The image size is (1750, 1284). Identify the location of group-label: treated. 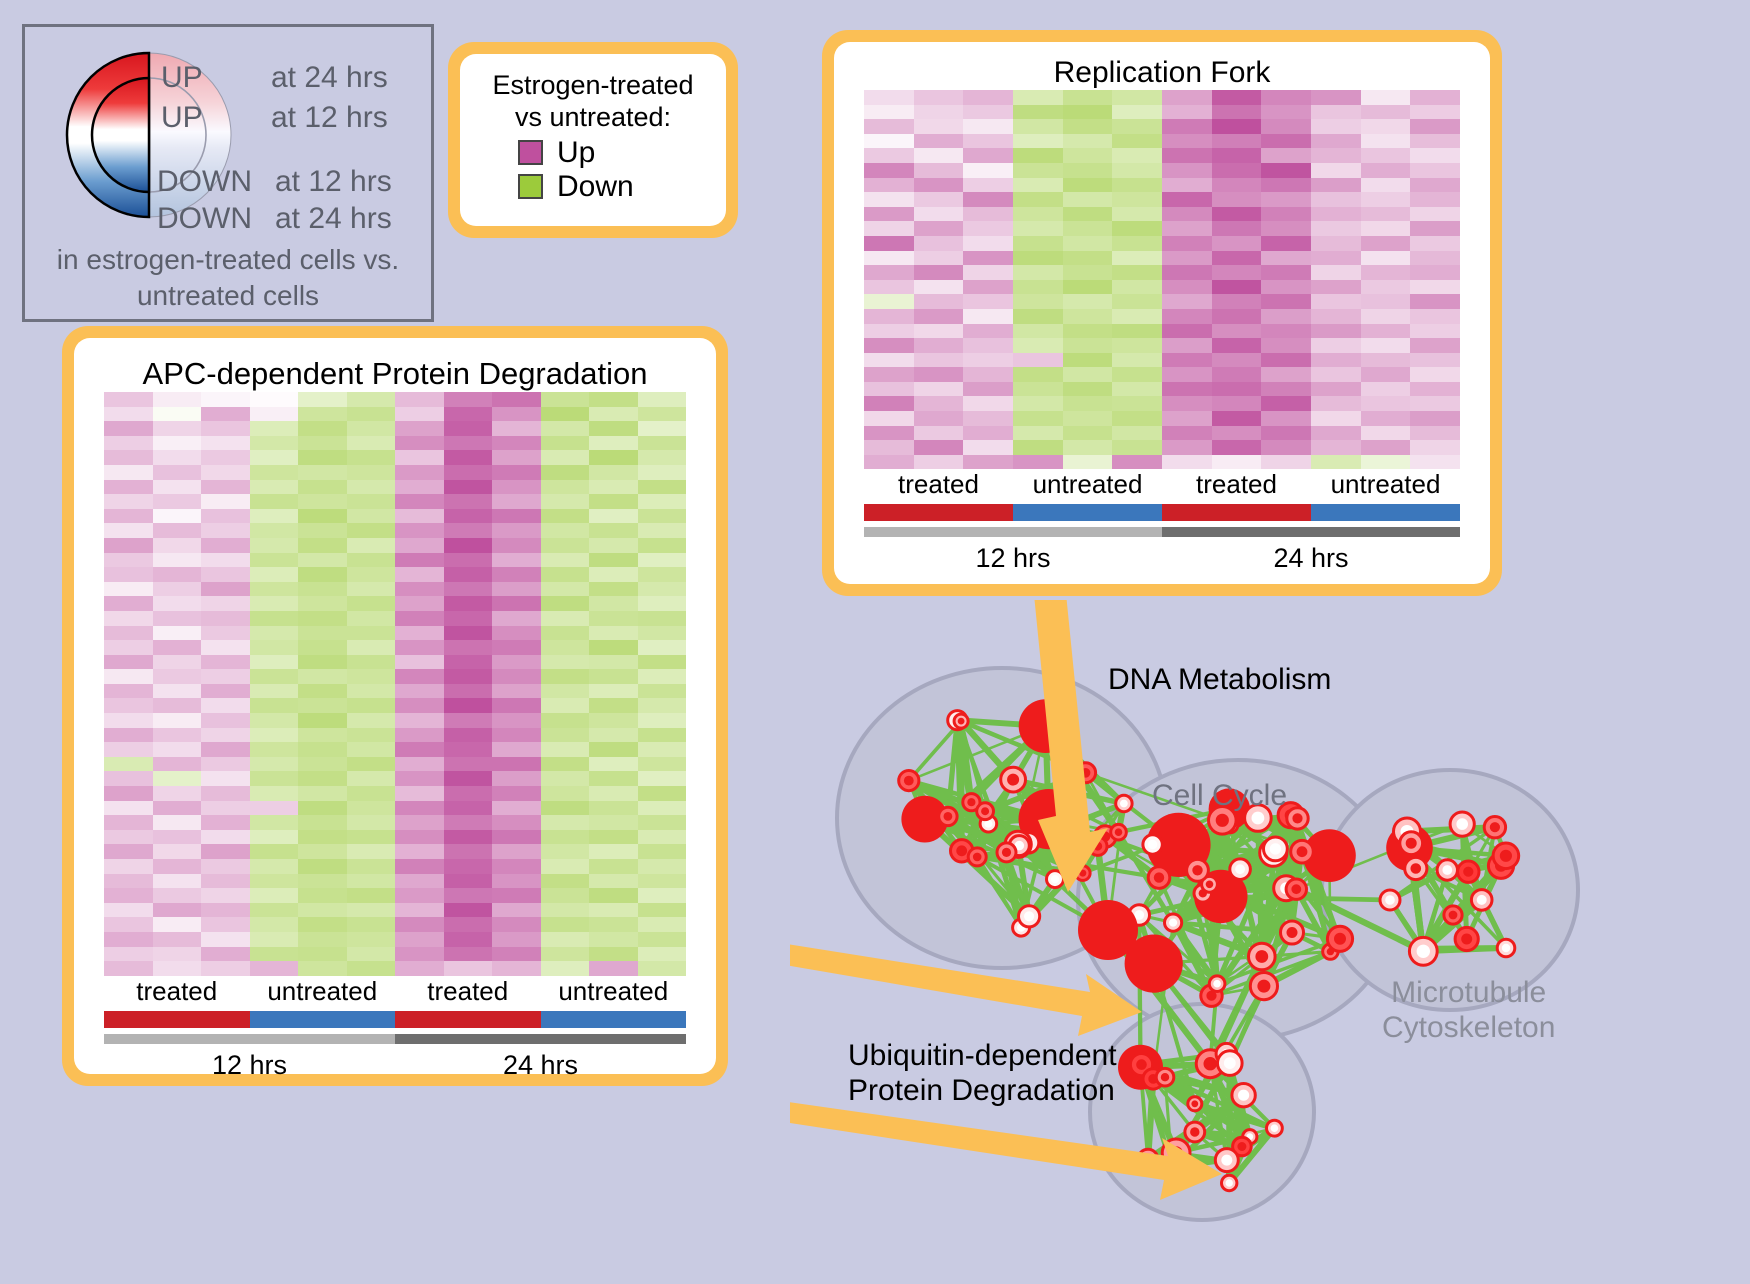
(1236, 484).